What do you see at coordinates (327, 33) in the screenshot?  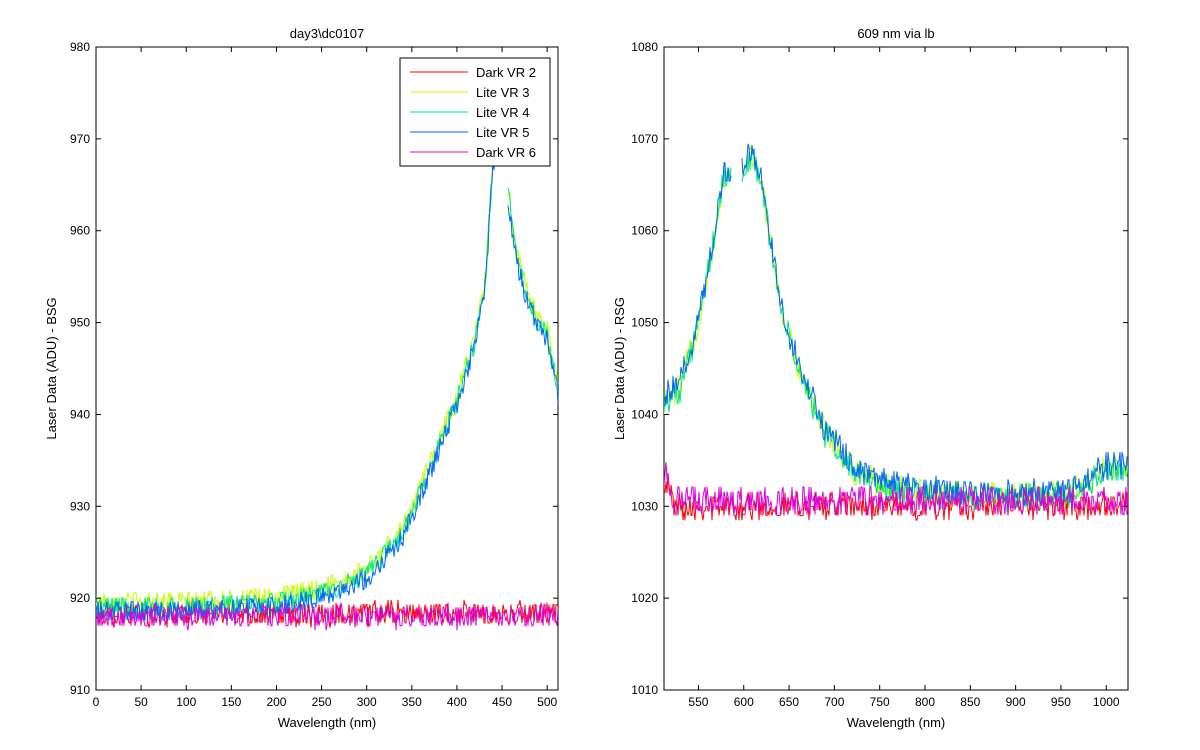 I see `chart-title: day3\dc0107` at bounding box center [327, 33].